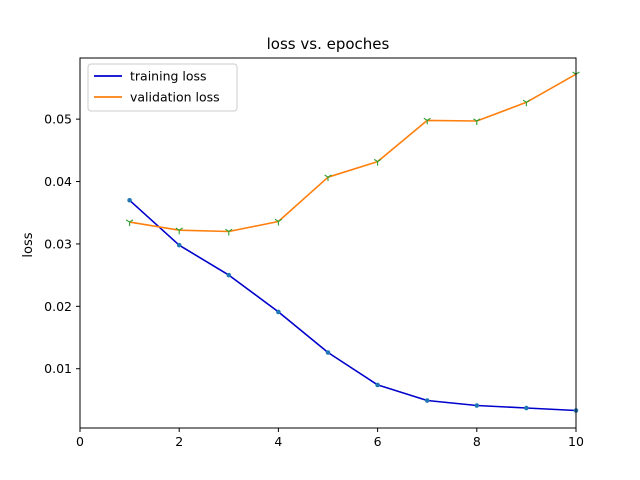  I want to click on y-tick-label-0: 0.01, so click(58, 368).